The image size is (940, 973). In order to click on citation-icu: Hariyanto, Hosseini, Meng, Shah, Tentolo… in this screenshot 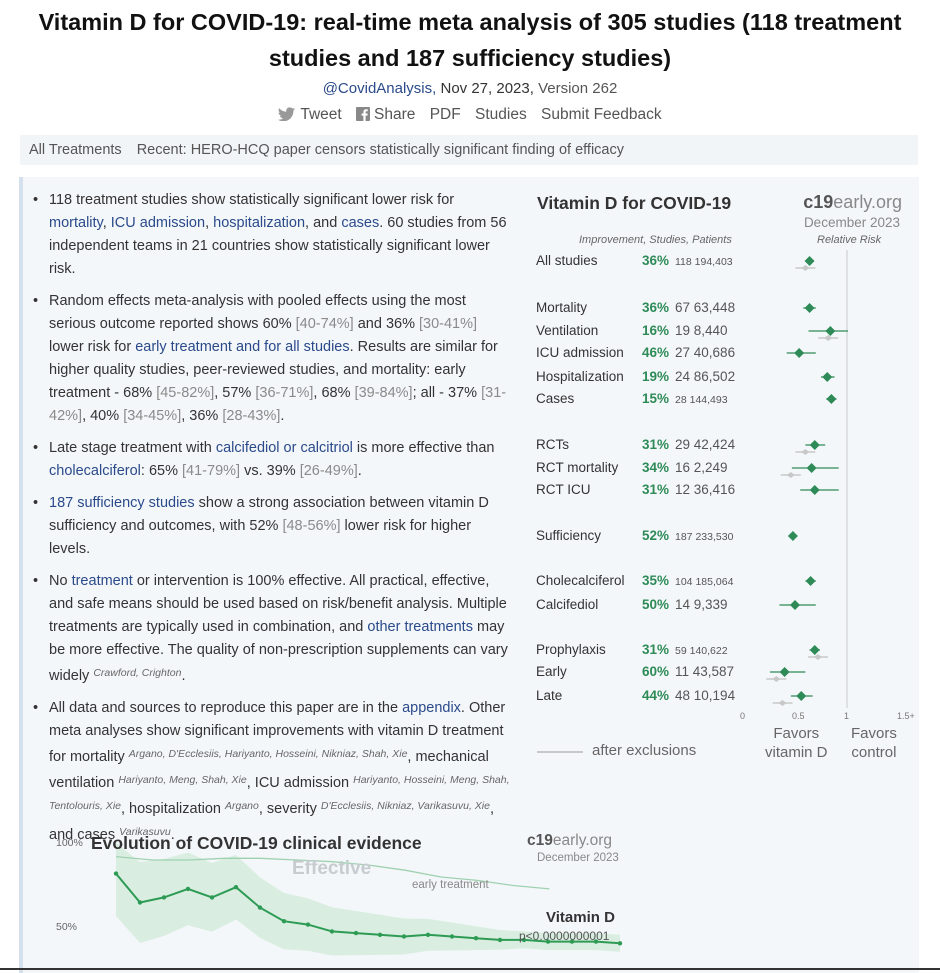, I will do `click(279, 793)`.